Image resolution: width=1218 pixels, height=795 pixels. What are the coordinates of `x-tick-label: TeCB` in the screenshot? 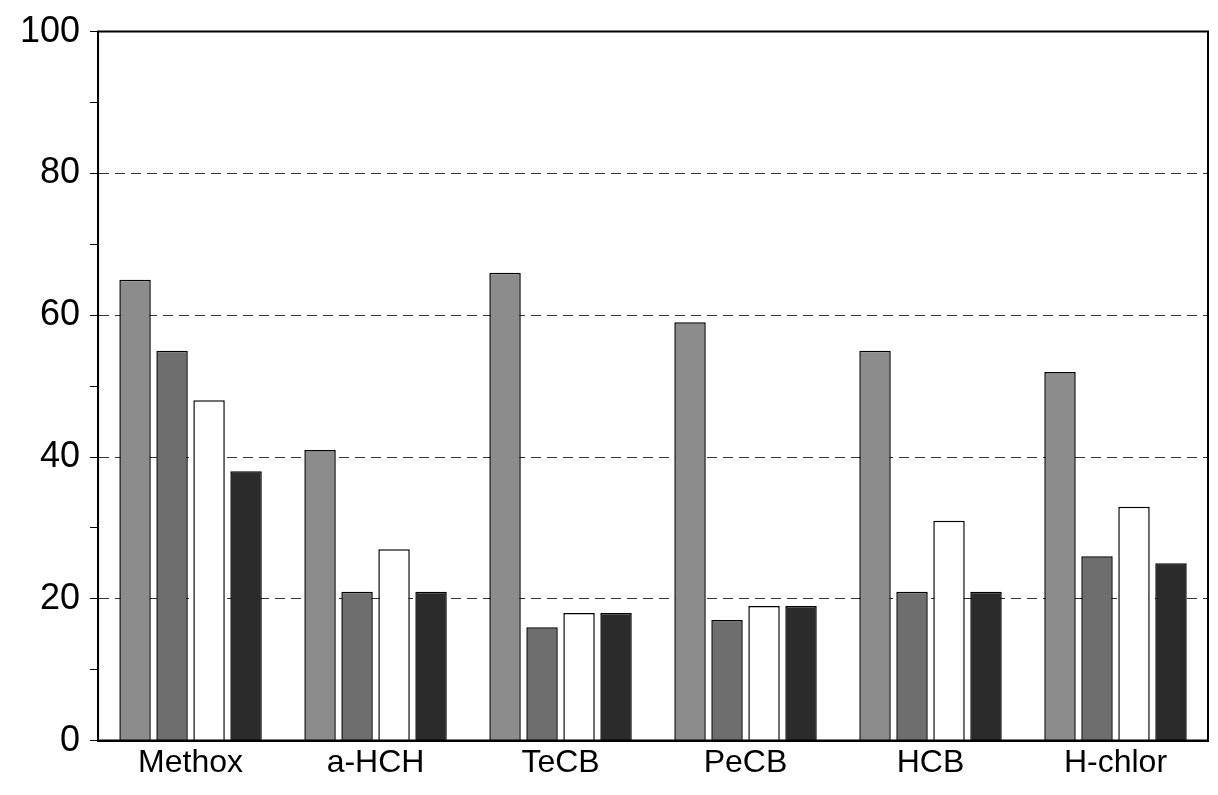 It's located at (560, 760).